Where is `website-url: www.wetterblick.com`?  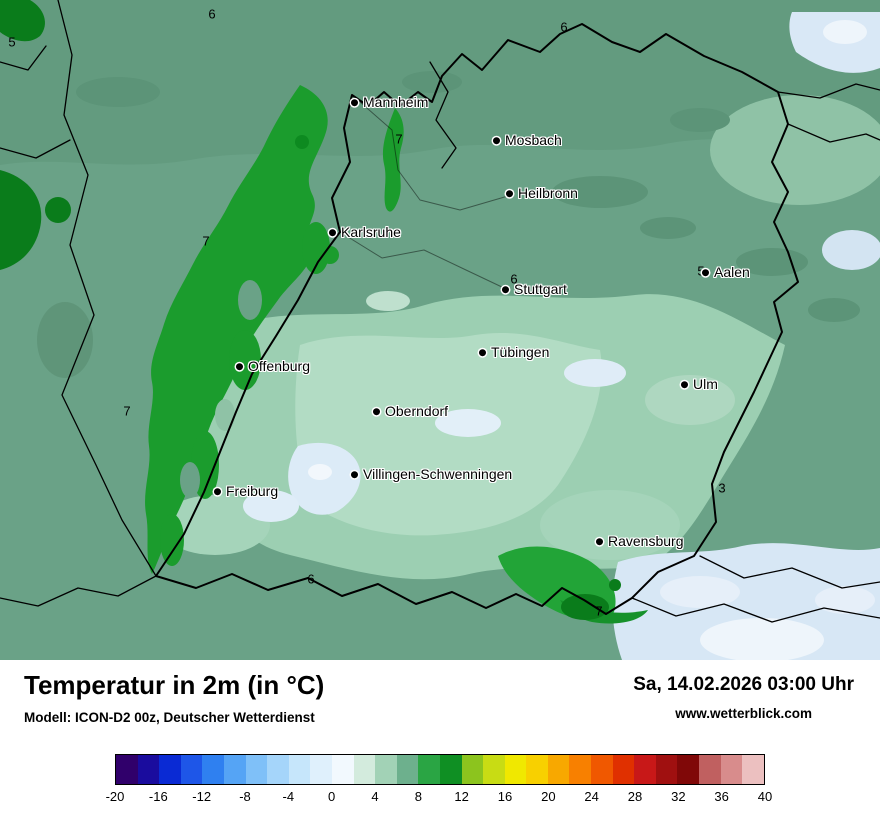
website-url: www.wetterblick.com is located at coordinates (744, 713).